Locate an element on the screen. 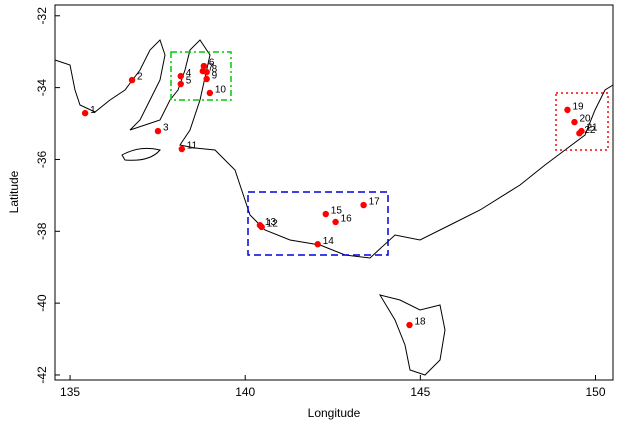  site-label: 17 is located at coordinates (375, 202).